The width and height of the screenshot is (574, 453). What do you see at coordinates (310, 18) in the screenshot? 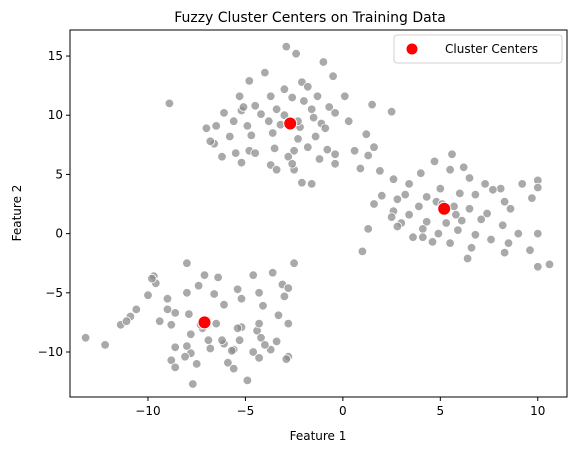
I see `chart-title: Fuzzy Cluster Centers on Training Data` at bounding box center [310, 18].